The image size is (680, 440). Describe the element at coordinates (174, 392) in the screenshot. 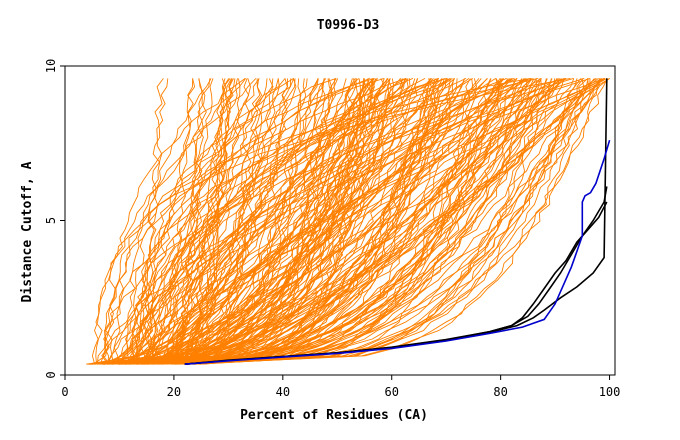

I see `x-tick-label: 20` at that location.